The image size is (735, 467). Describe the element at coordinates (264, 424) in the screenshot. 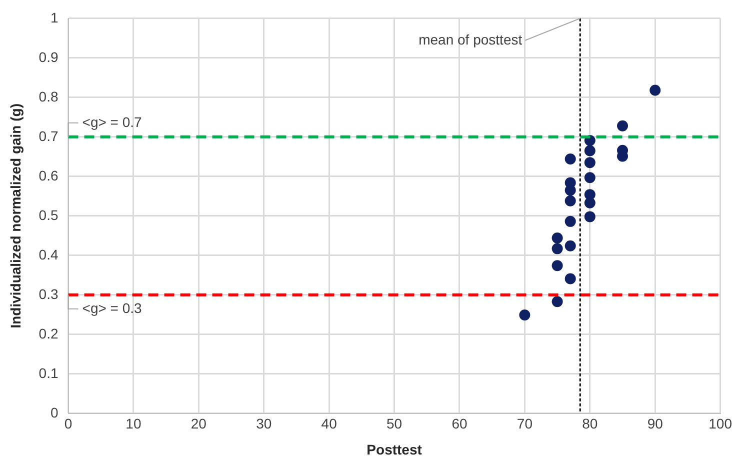

I see `x-tick-label: 30` at that location.